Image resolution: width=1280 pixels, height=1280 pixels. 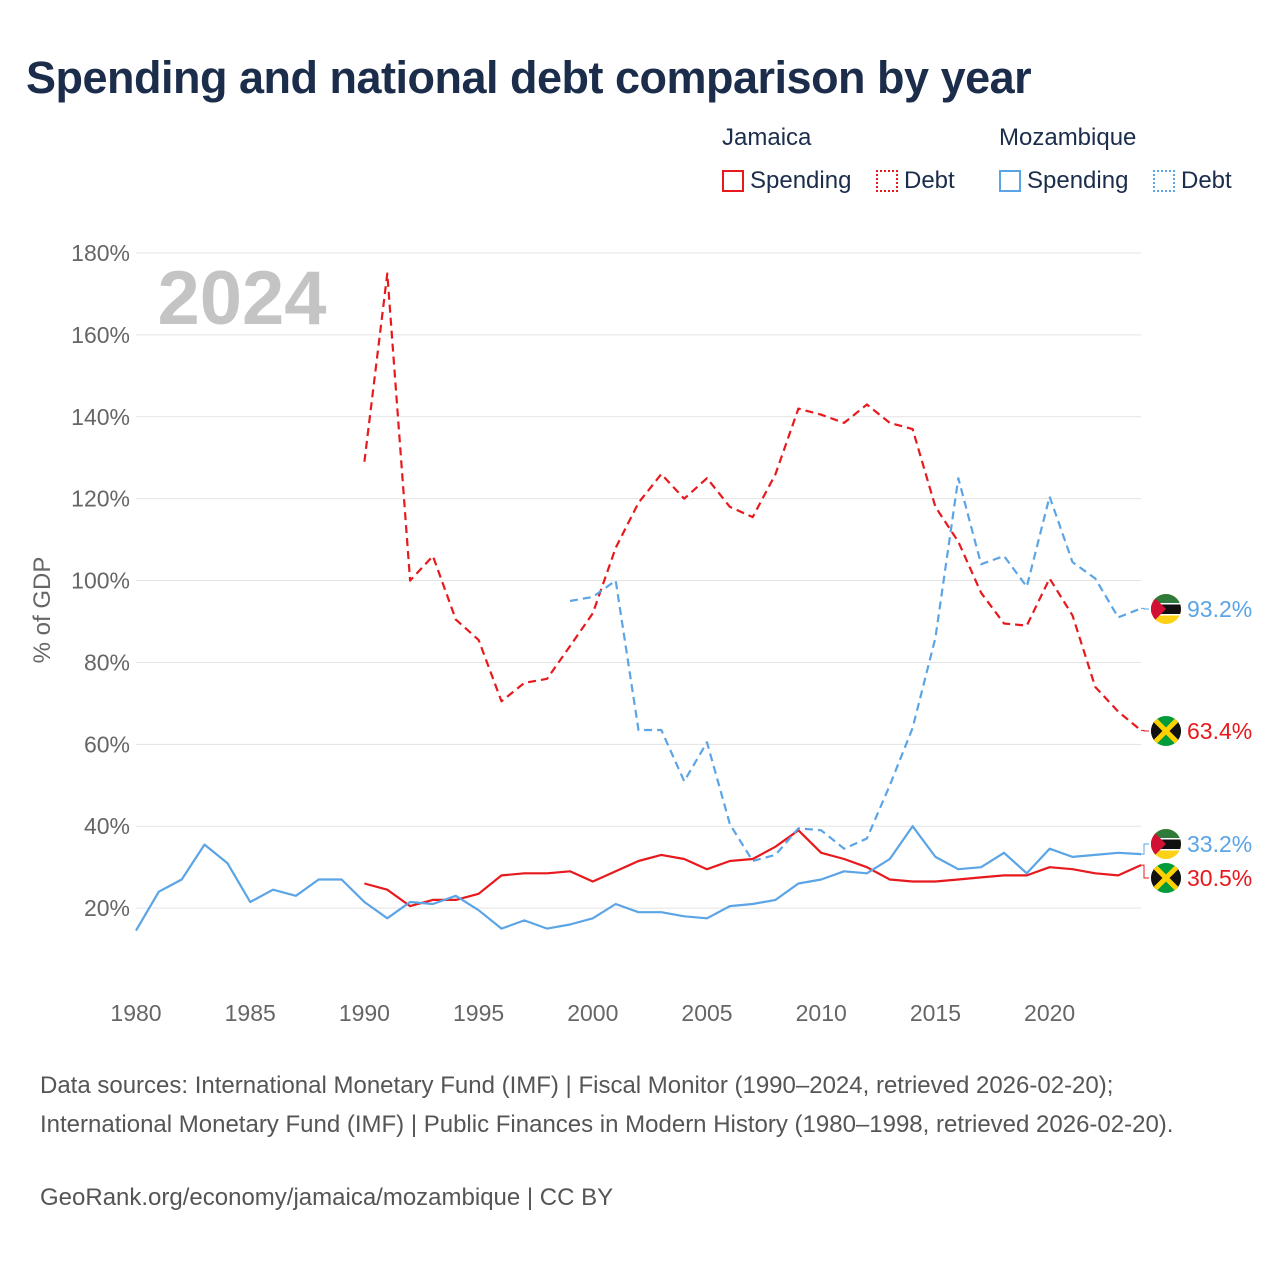 I want to click on legend-mozambique-debt: Debt, so click(x=1192, y=181).